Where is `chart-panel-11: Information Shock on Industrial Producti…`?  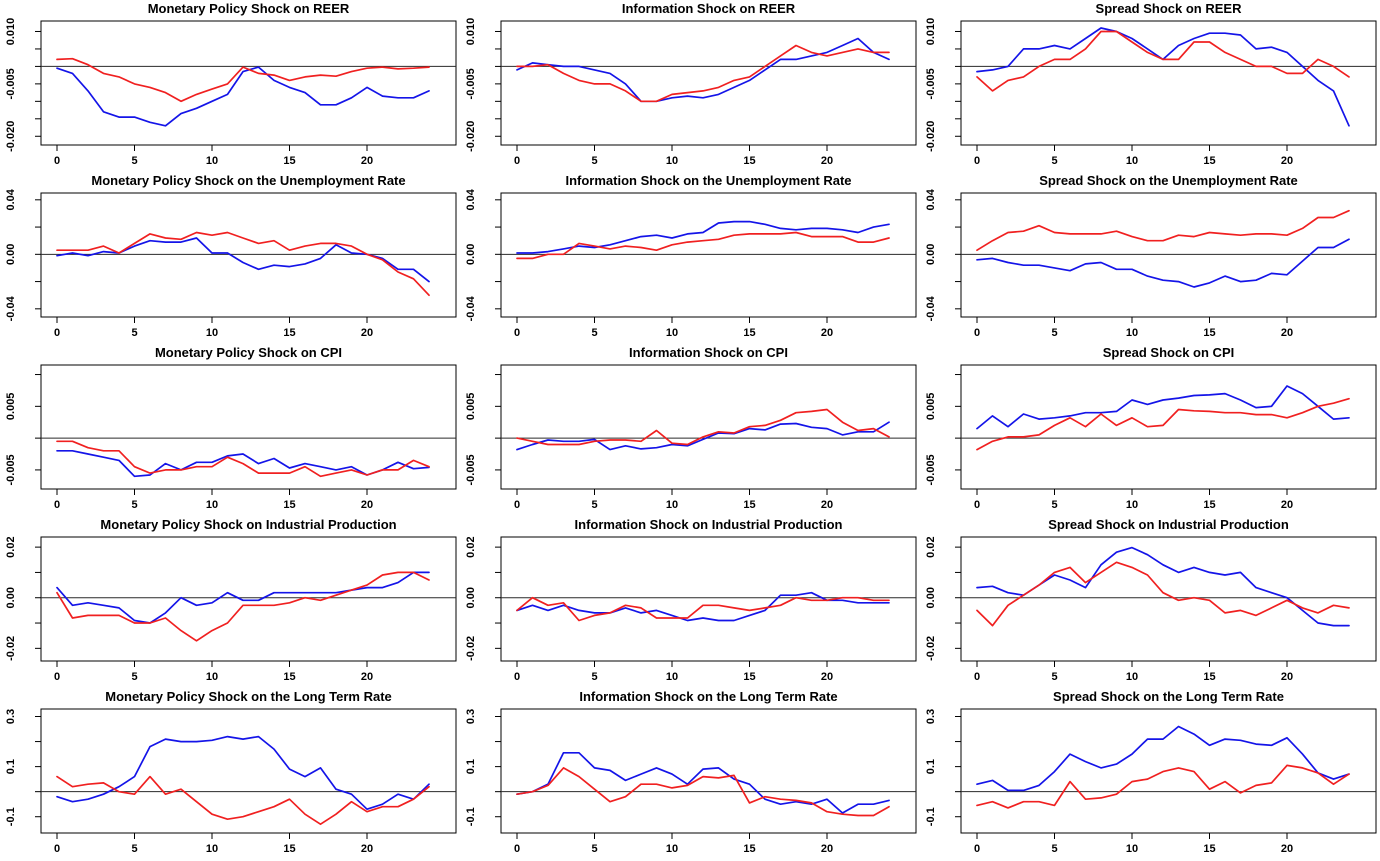
chart-panel-11: Information Shock on Industrial Producti… is located at coordinates (690, 602).